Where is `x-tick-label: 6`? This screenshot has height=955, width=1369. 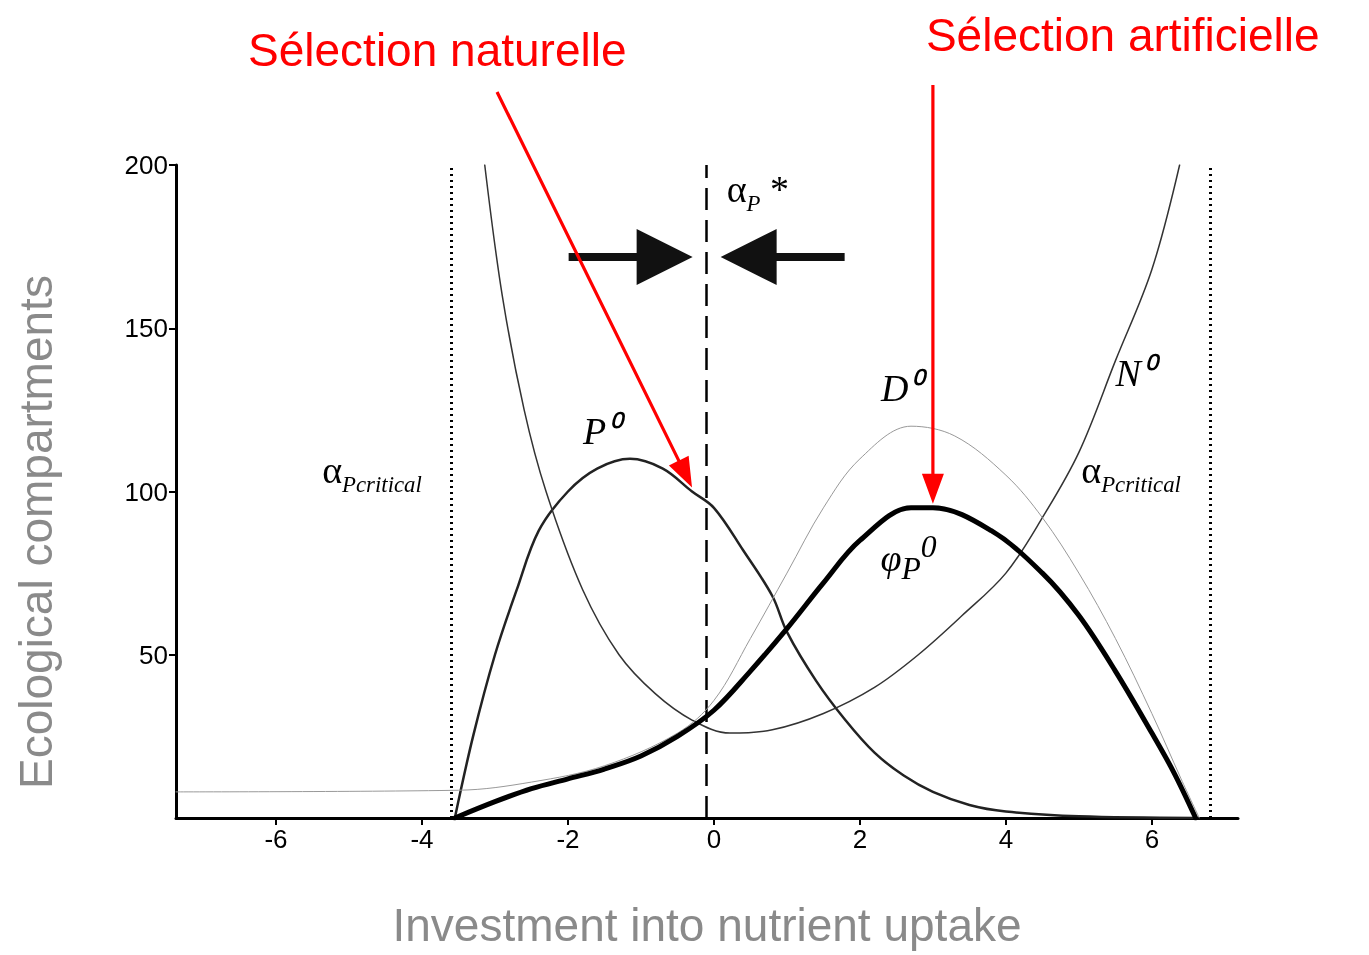
x-tick-label: 6 is located at coordinates (1152, 839).